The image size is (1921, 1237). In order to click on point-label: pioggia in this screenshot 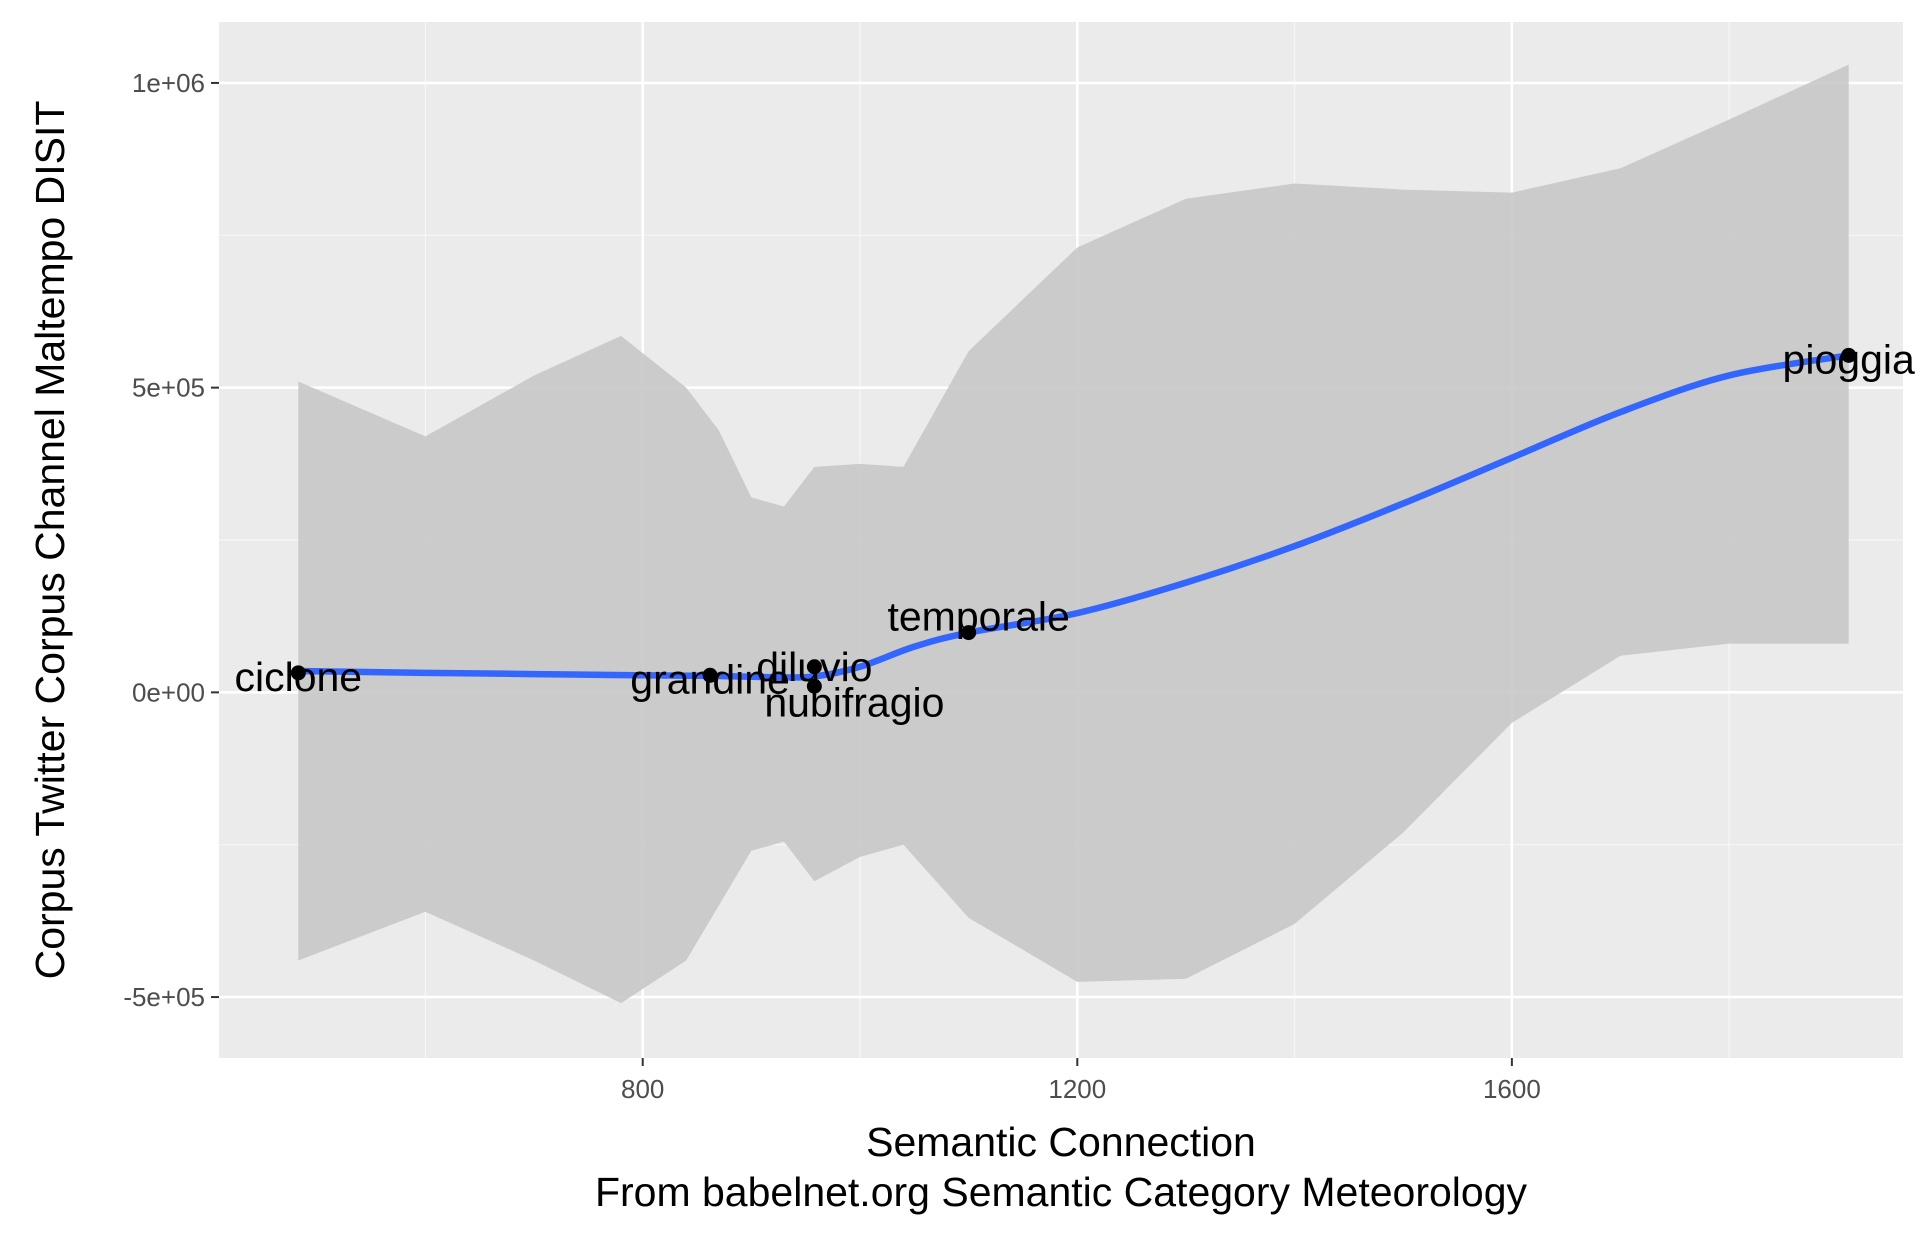, I will do `click(1849, 359)`.